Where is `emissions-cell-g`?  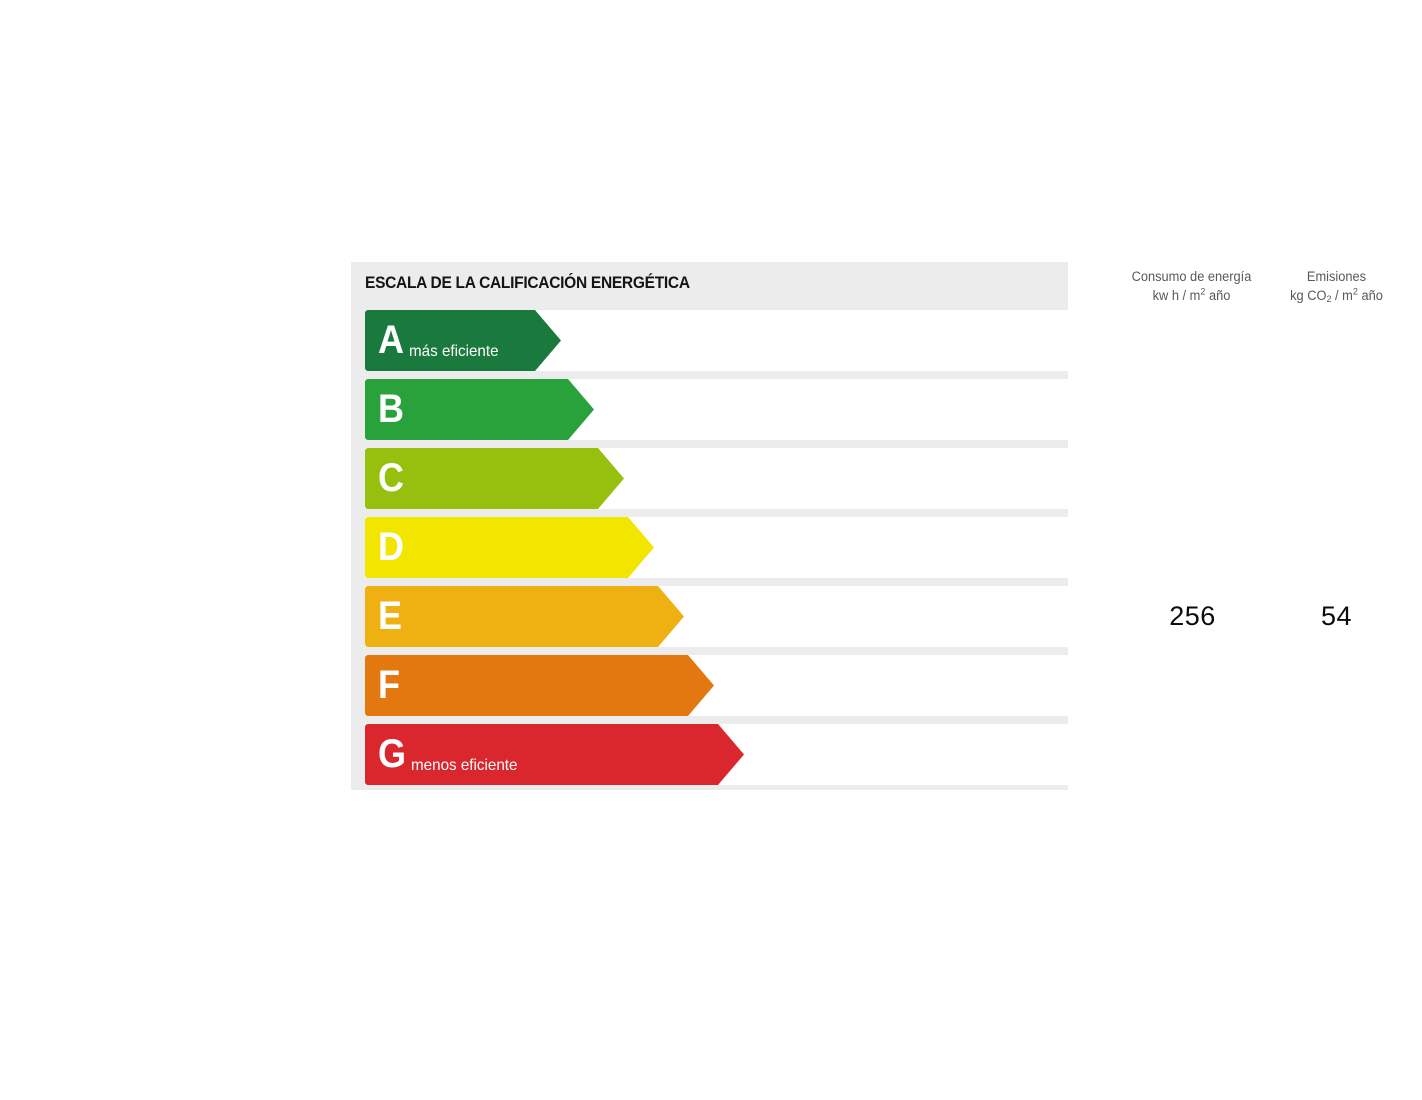 emissions-cell-g is located at coordinates (1336, 754).